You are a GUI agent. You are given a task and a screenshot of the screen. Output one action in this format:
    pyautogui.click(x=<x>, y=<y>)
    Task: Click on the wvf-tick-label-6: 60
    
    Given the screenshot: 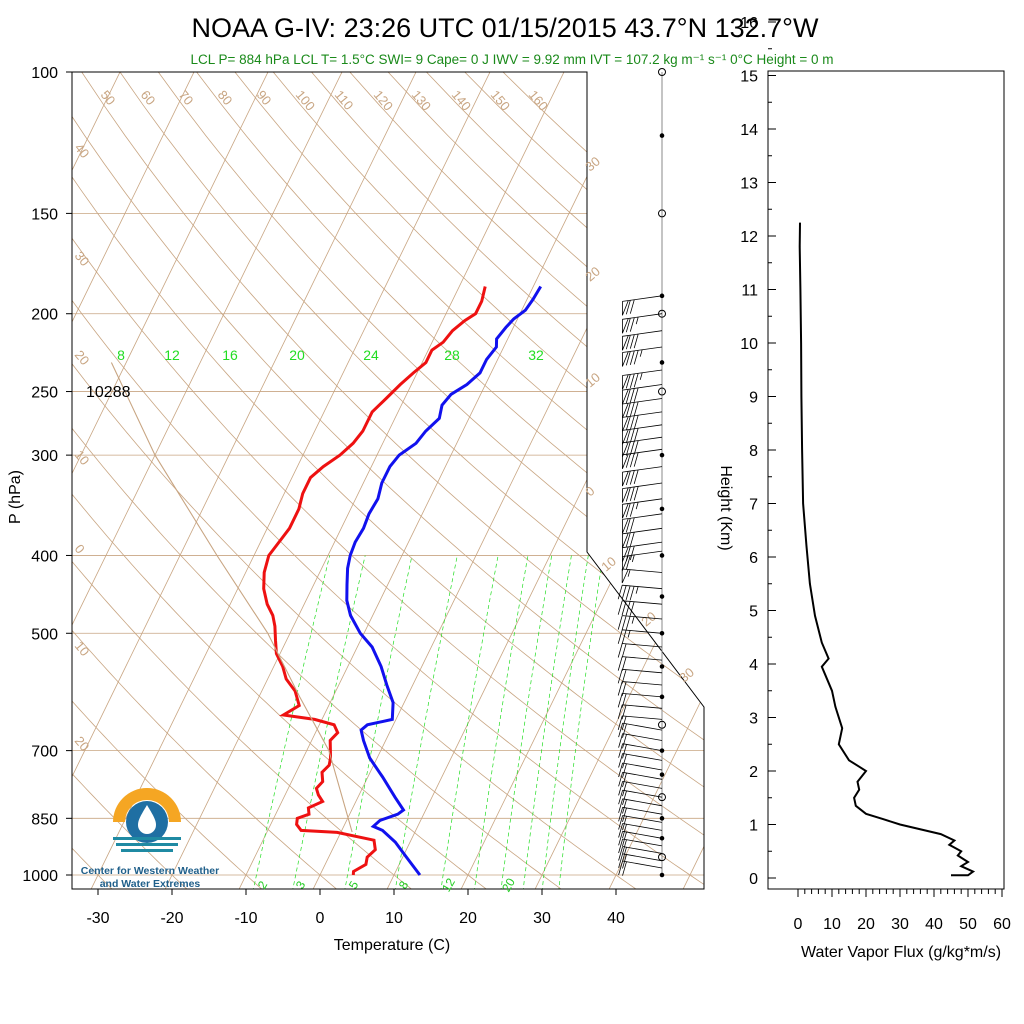 What is the action you would take?
    pyautogui.click(x=1002, y=924)
    